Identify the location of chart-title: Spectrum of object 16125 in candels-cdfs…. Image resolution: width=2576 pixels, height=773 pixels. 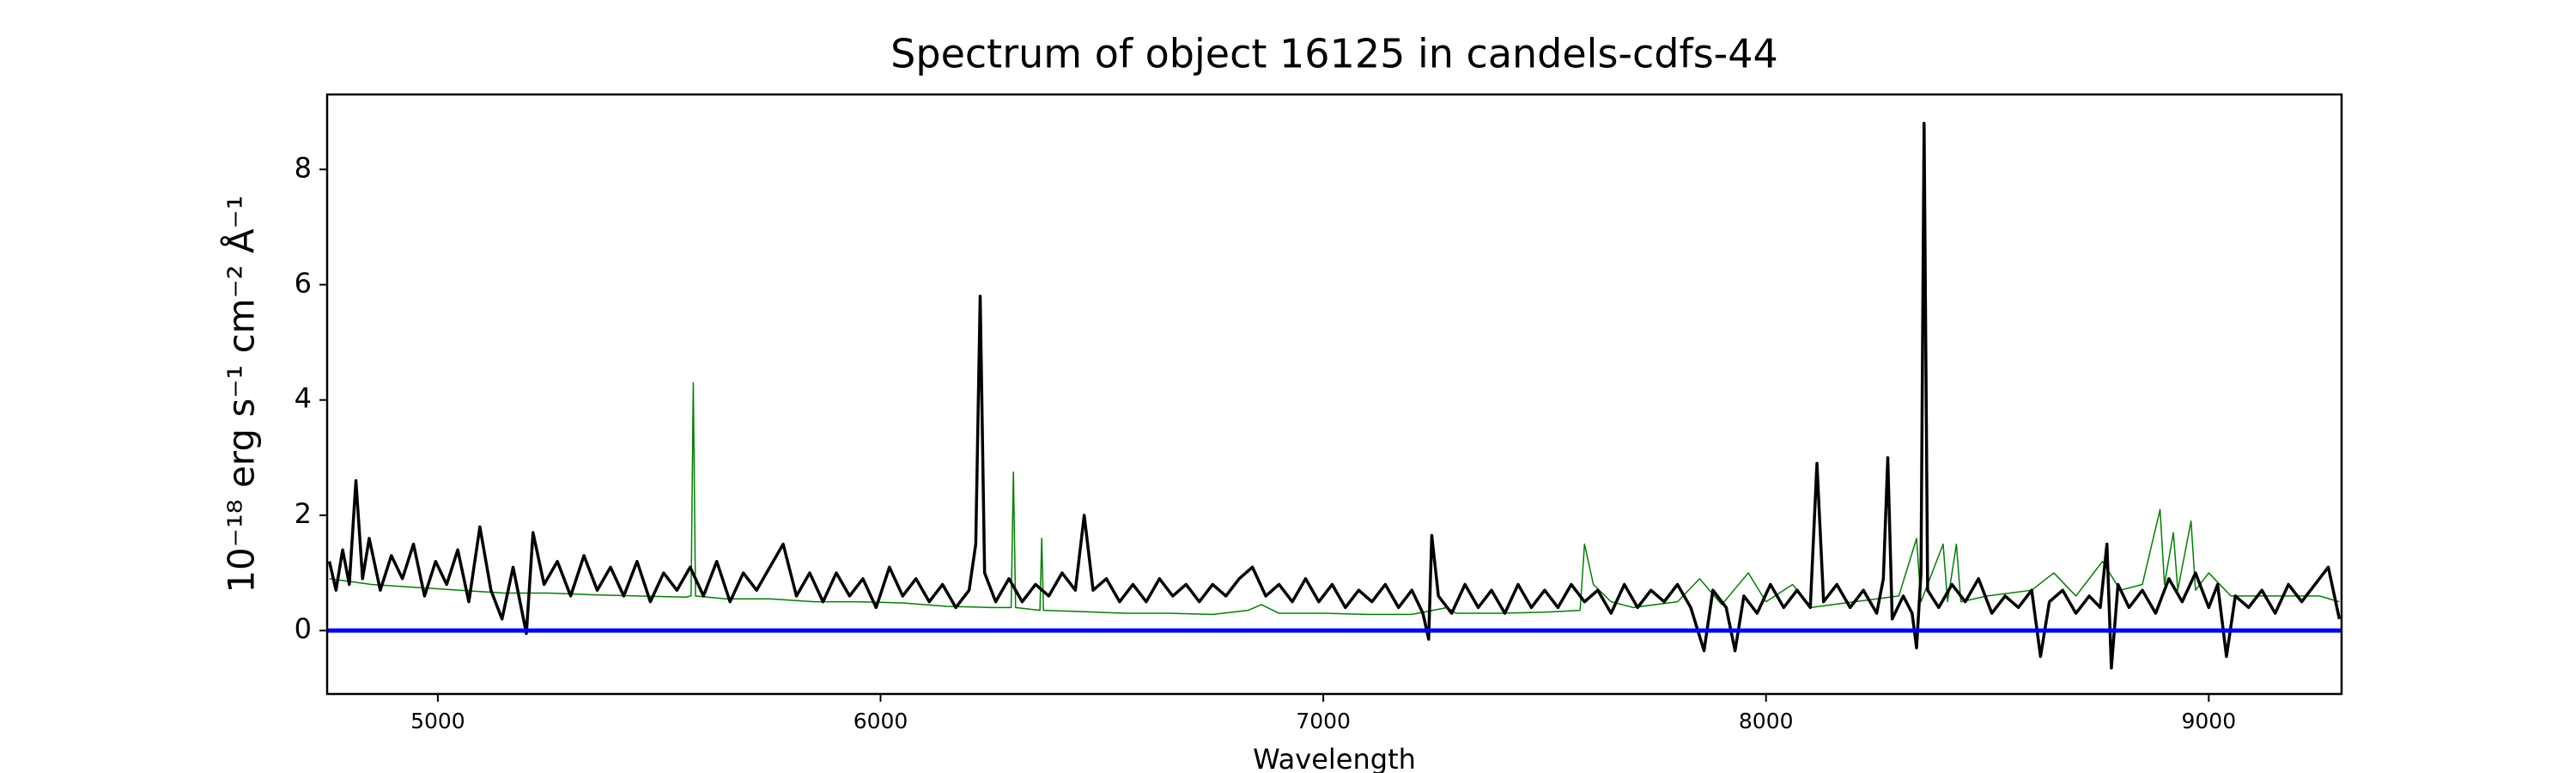
(1334, 54).